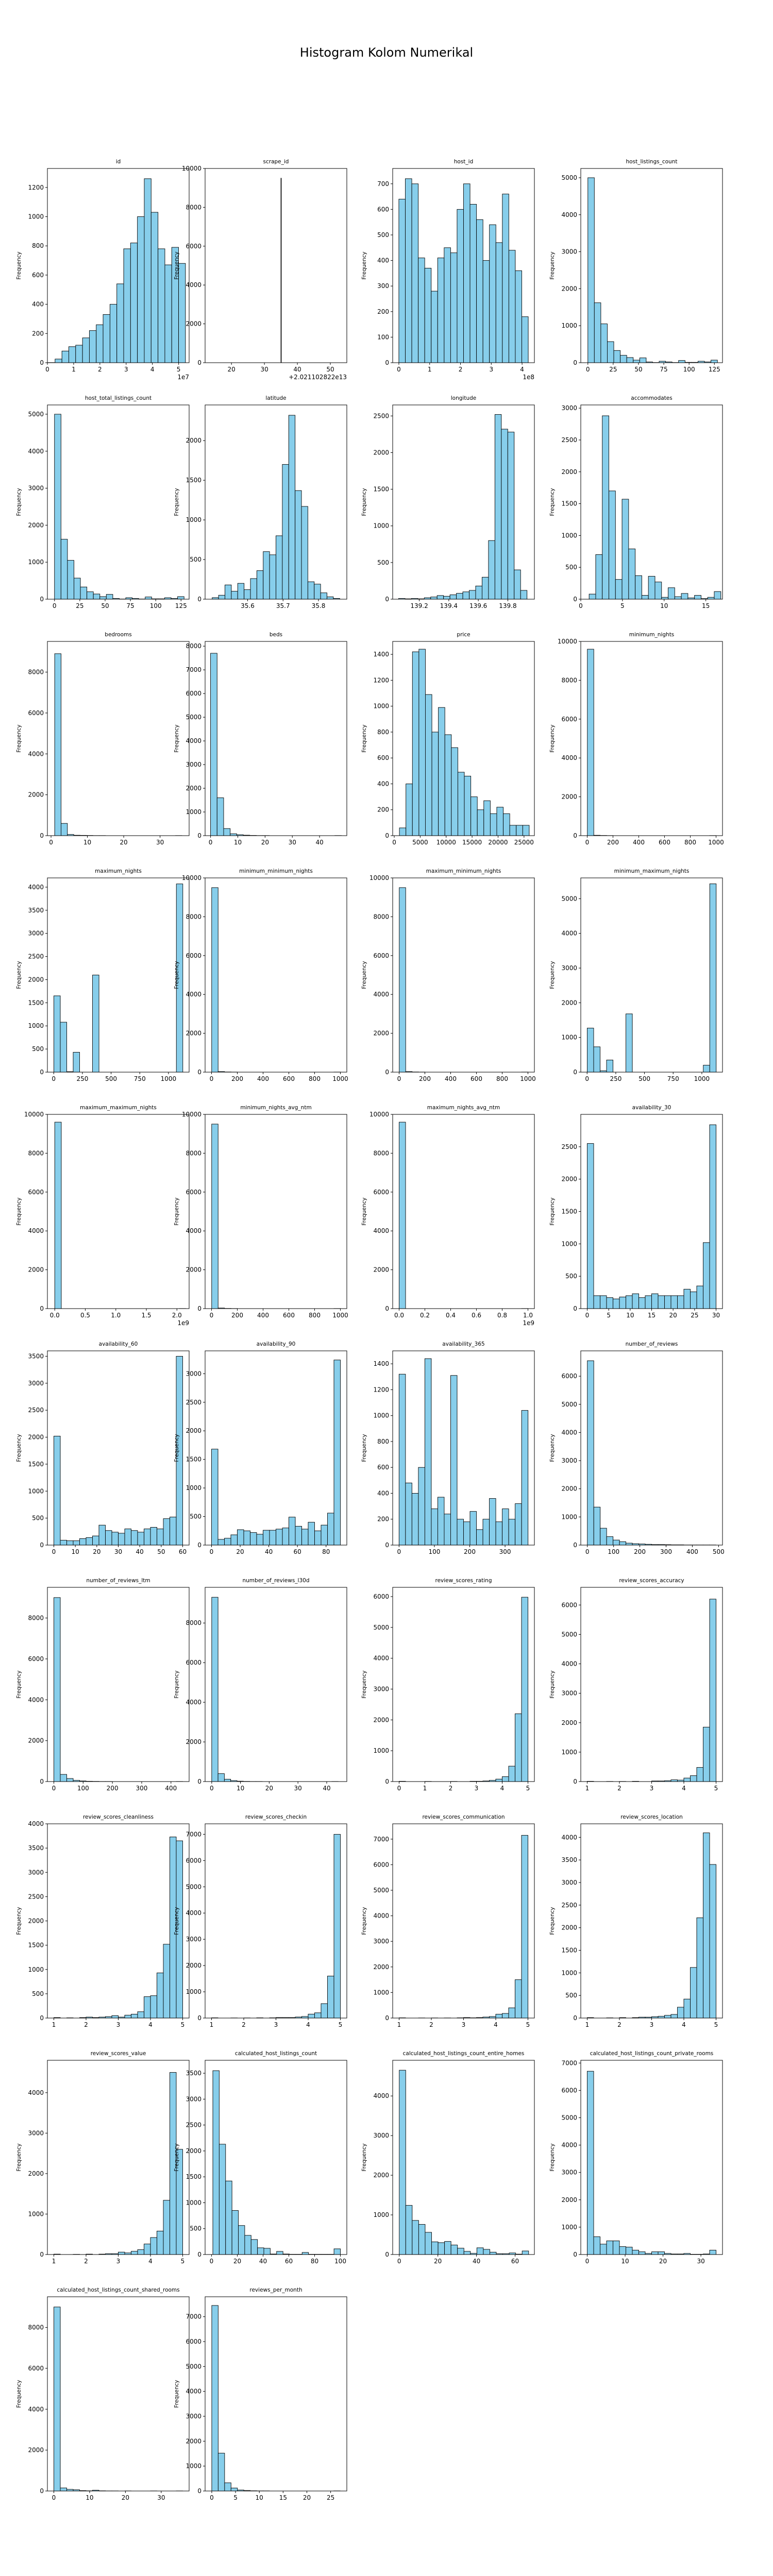 The image size is (773, 2576). I want to click on y-tick-label: 2500, so click(36, 1410).